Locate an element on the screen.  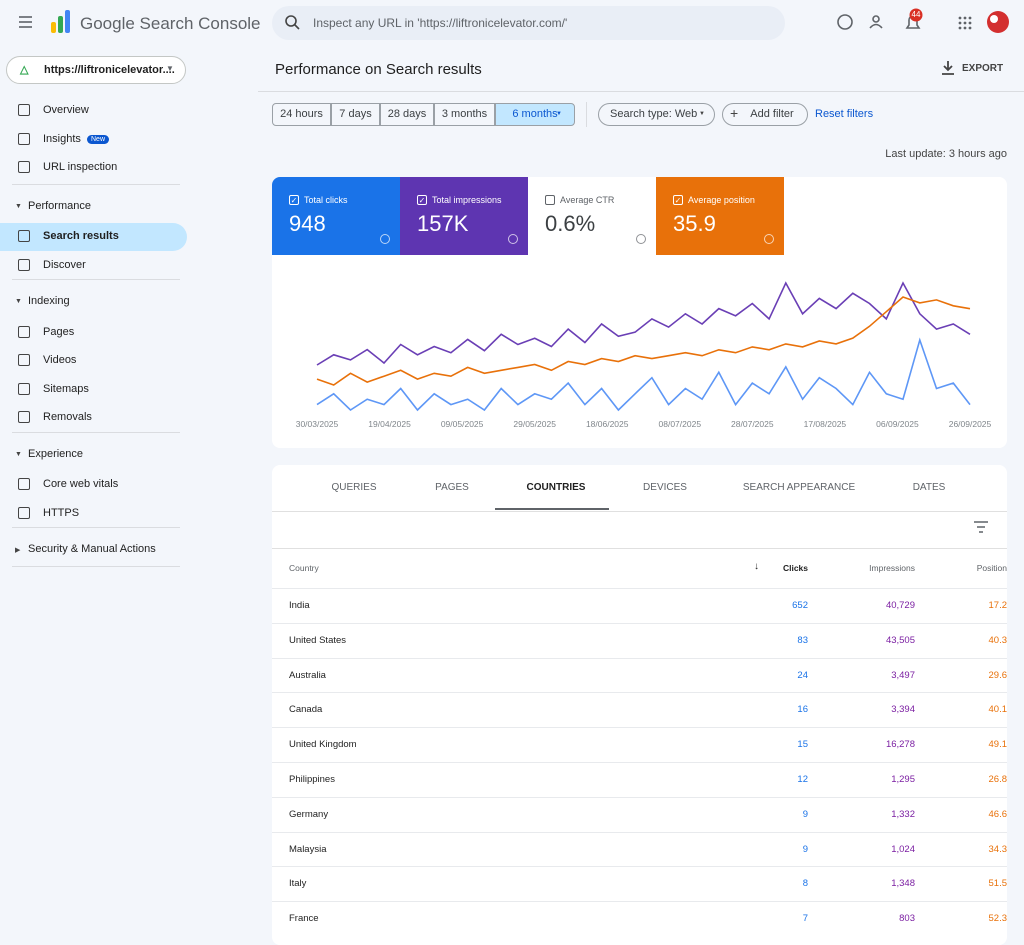
filter-icon is located at coordinates (981, 527).